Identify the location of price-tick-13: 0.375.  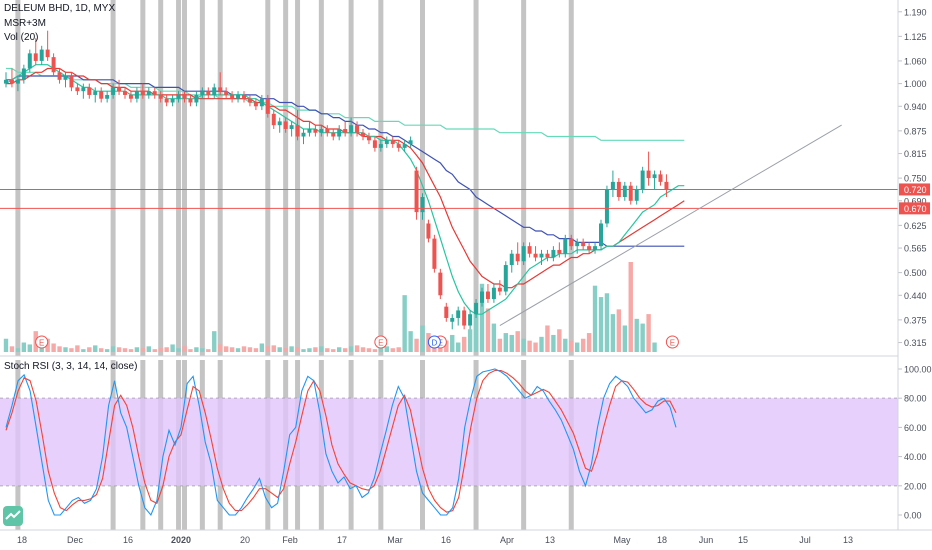
(915, 320).